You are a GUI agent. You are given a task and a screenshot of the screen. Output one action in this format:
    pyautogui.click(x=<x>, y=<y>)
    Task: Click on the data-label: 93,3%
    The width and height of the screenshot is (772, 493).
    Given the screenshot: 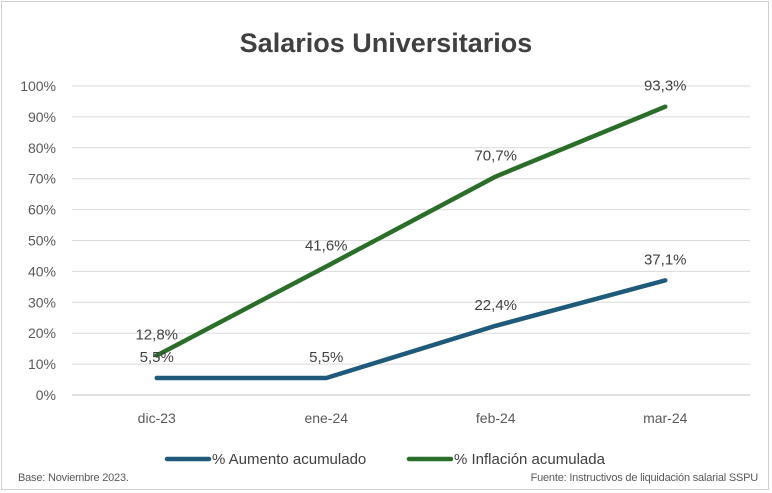 What is the action you would take?
    pyautogui.click(x=665, y=86)
    